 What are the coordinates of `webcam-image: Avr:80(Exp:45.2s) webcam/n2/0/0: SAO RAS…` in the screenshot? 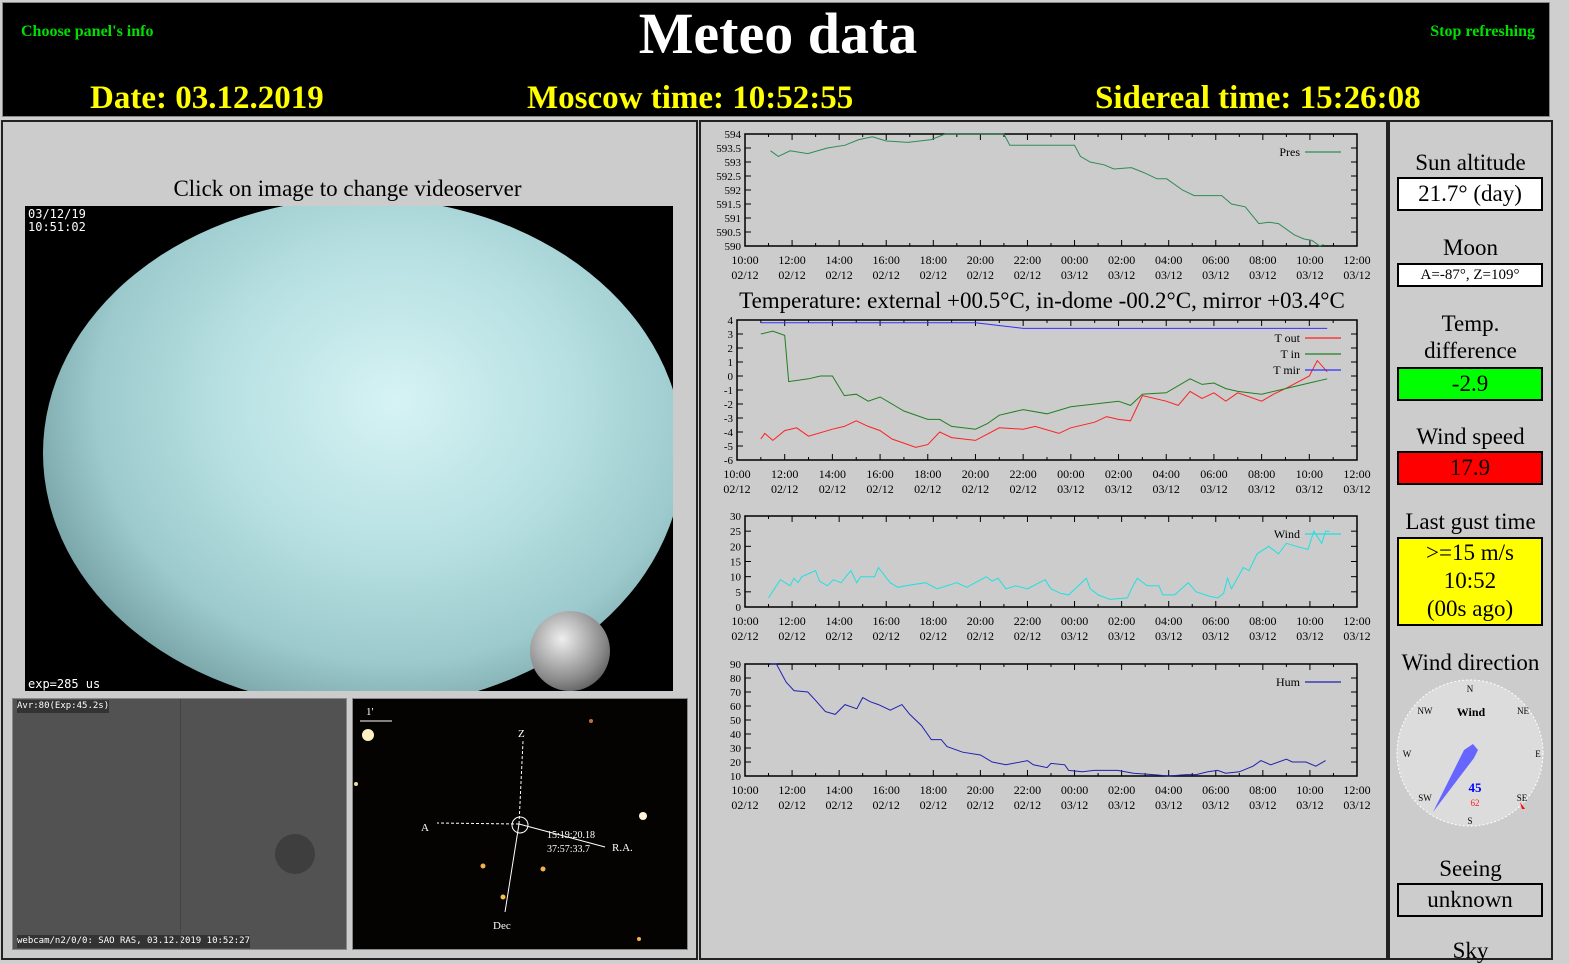 It's located at (179, 824).